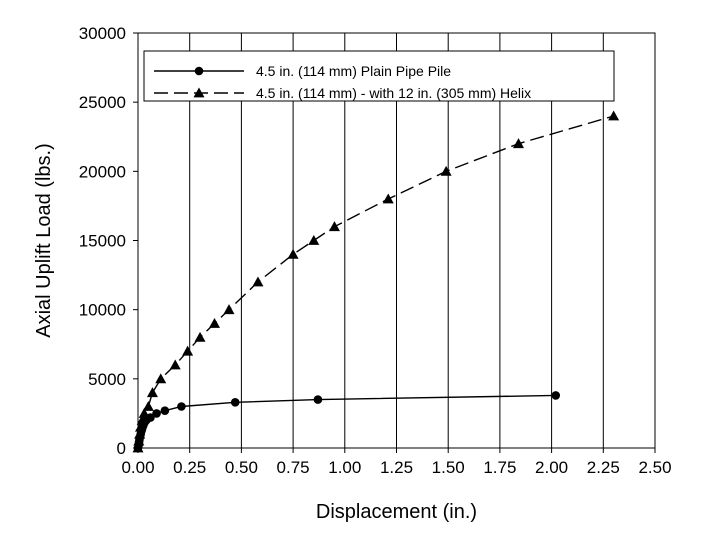 The width and height of the screenshot is (706, 537). What do you see at coordinates (102, 33) in the screenshot?
I see `y-tick-label: 30000` at bounding box center [102, 33].